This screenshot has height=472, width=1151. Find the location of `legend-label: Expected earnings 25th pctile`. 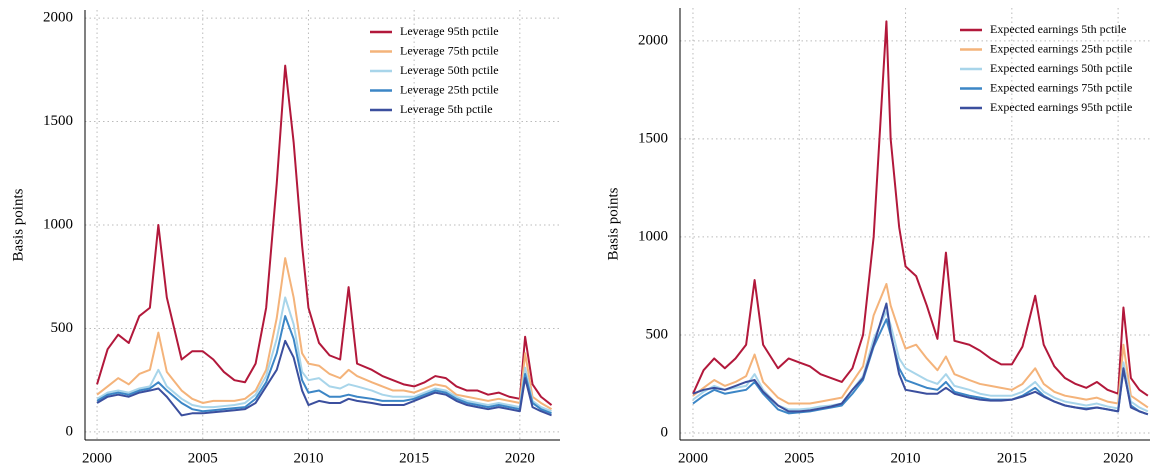

legend-label: Expected earnings 25th pctile is located at coordinates (1061, 48).